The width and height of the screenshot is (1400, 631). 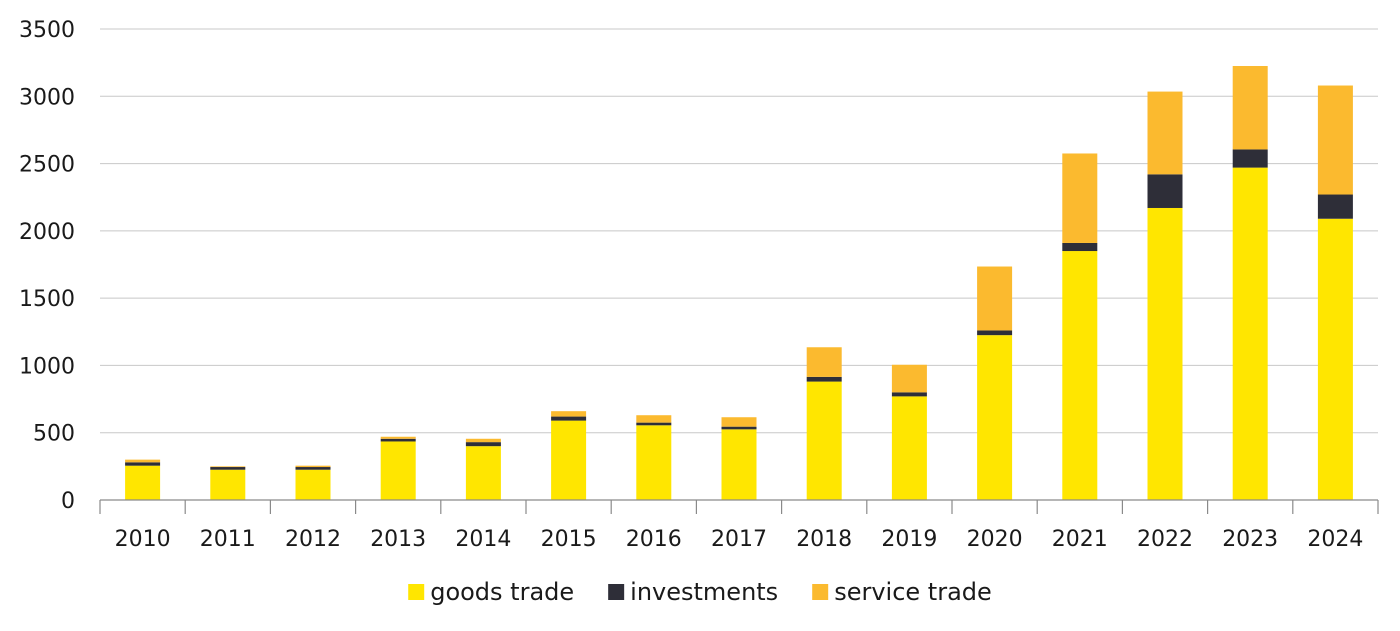 What do you see at coordinates (416, 592) in the screenshot?
I see `legend-swatch-goods-trade` at bounding box center [416, 592].